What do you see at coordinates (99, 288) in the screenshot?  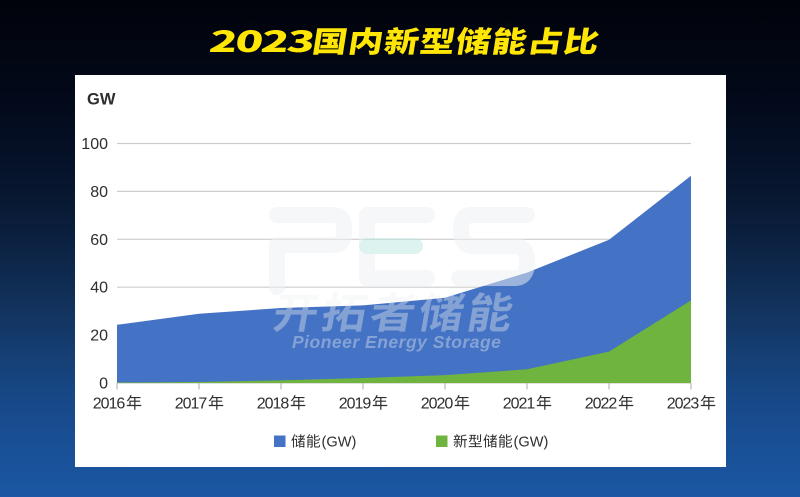 I see `svg-text: 40` at bounding box center [99, 288].